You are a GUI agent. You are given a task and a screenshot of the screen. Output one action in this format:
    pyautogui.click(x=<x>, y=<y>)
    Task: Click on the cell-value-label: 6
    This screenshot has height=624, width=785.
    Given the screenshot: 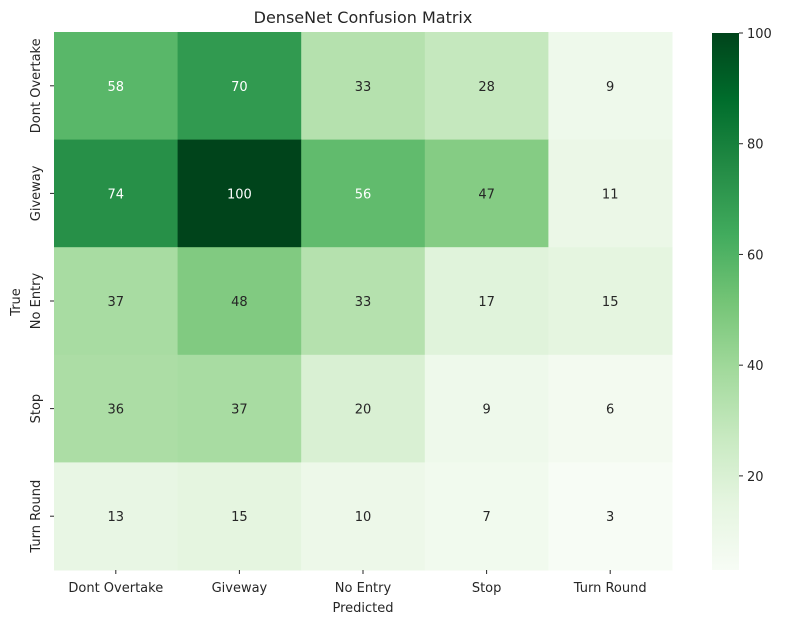 What is the action you would take?
    pyautogui.click(x=610, y=410)
    